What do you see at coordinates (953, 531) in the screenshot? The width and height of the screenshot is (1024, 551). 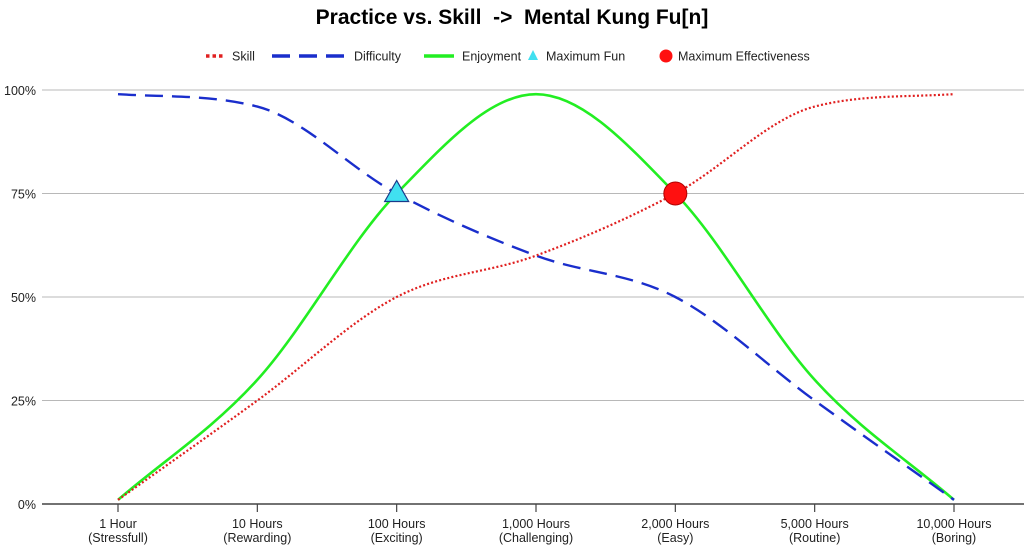 I see `x-tick-label: 10,000 Hours (Boring)` at bounding box center [953, 531].